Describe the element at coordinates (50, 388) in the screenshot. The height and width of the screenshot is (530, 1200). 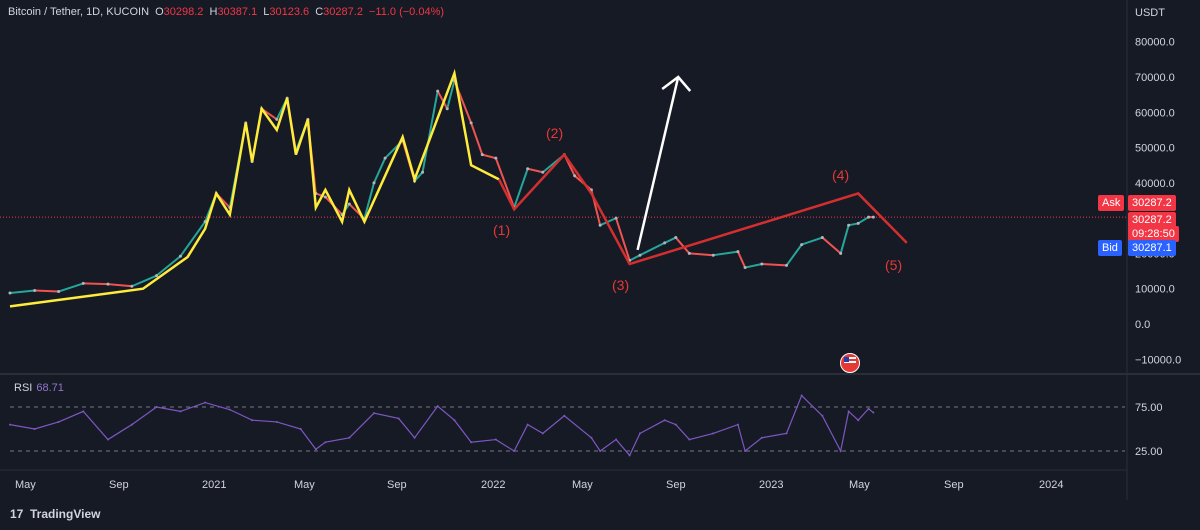
I see `rsi-value: 68.71` at that location.